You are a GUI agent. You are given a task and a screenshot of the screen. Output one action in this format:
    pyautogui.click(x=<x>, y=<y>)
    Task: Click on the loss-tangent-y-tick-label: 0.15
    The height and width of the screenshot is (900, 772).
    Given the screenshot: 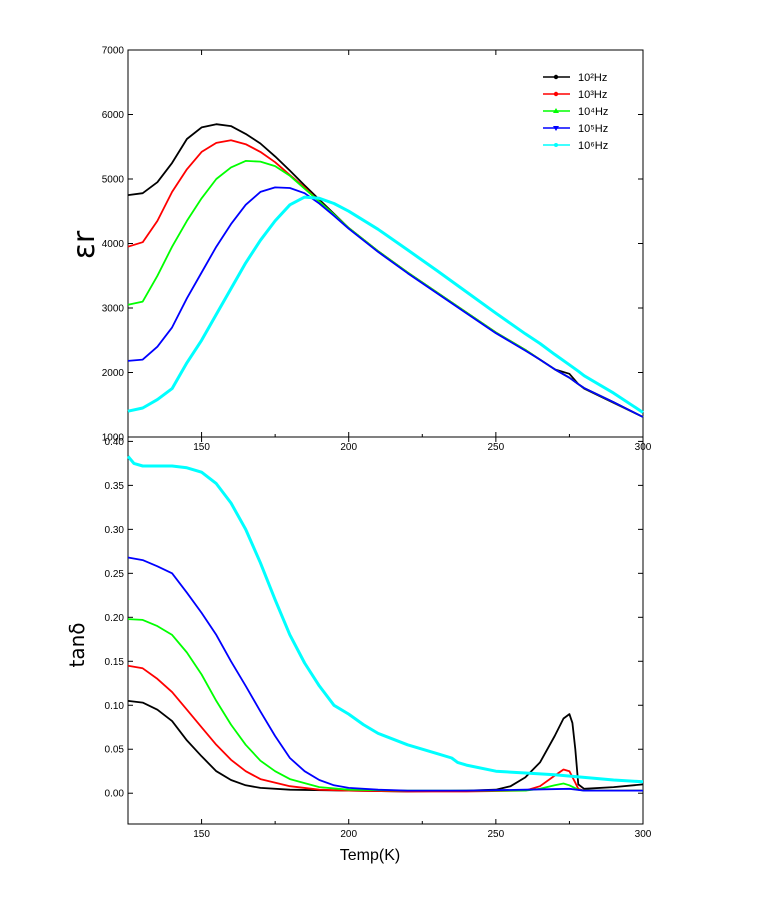 What is the action you would take?
    pyautogui.click(x=115, y=662)
    